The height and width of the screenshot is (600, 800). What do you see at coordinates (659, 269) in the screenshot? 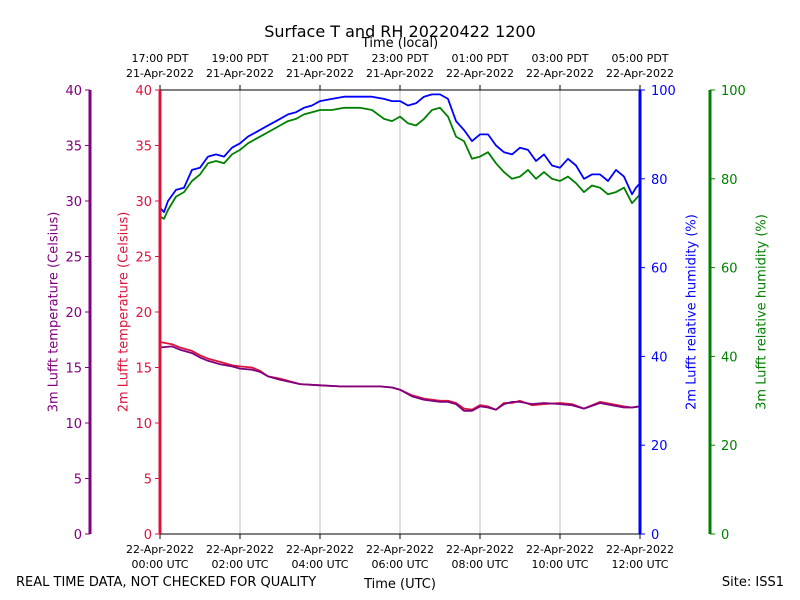
I see `y-tick-label-rh2: 60` at bounding box center [659, 269].